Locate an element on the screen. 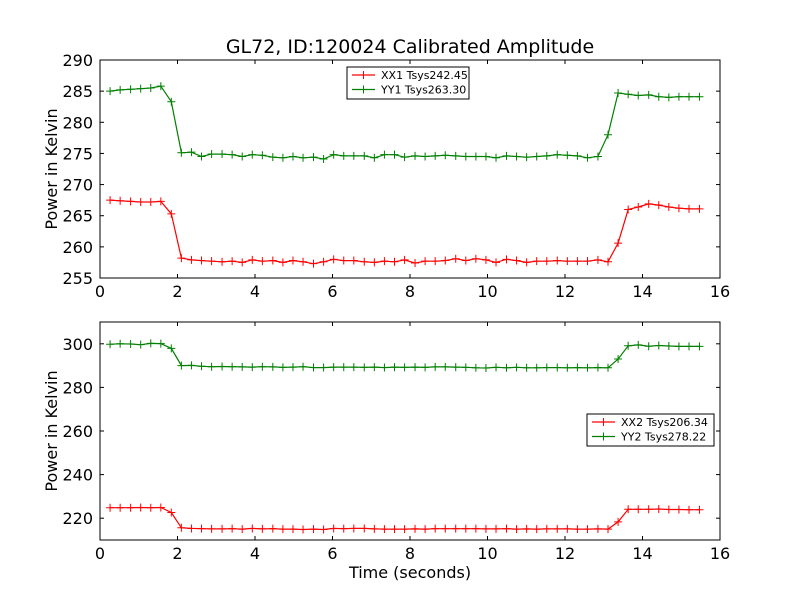 The width and height of the screenshot is (800, 600). y-tick-label: 255 is located at coordinates (77, 278).